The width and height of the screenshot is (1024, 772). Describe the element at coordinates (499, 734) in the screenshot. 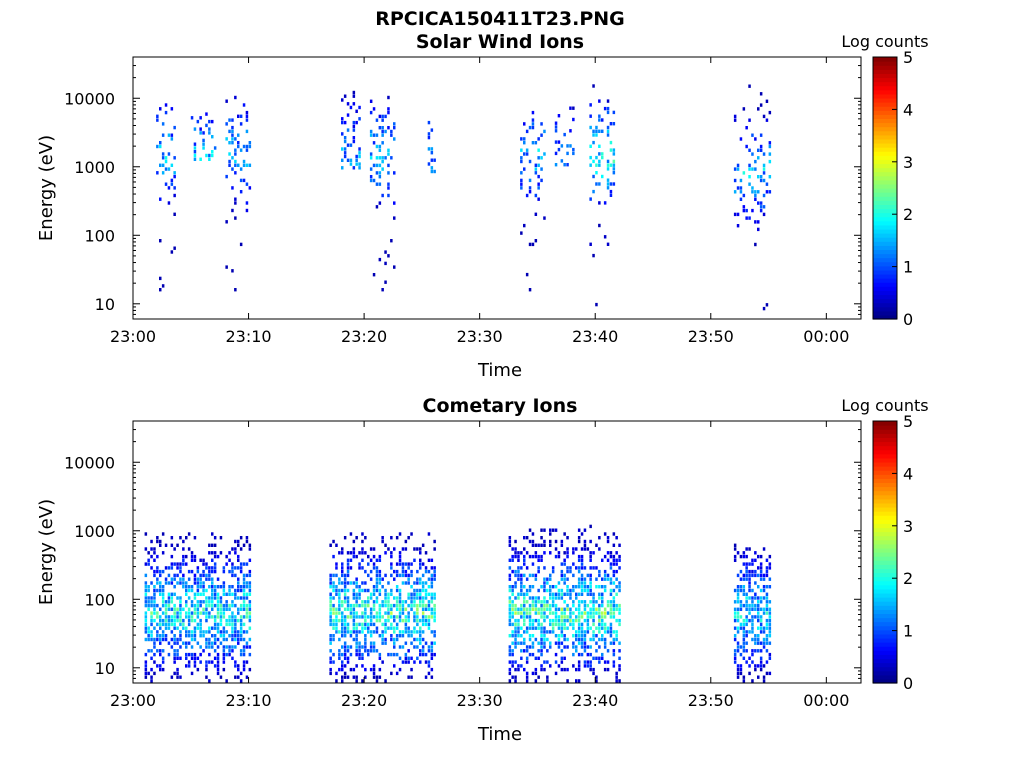

I see `x-axis-label: Time` at that location.